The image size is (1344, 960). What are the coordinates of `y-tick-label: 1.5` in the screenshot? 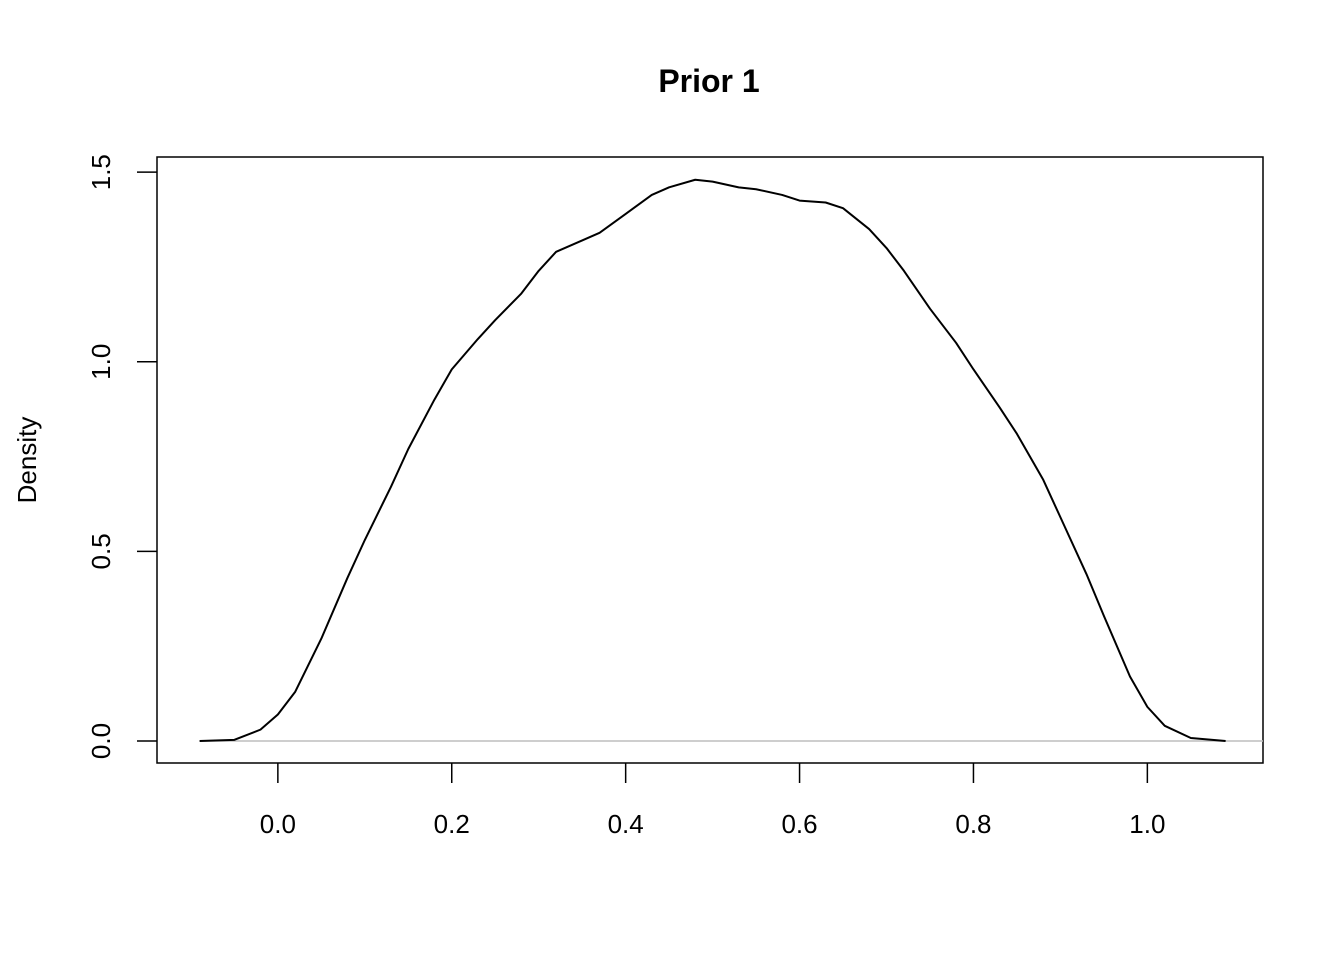 It's located at (101, 172).